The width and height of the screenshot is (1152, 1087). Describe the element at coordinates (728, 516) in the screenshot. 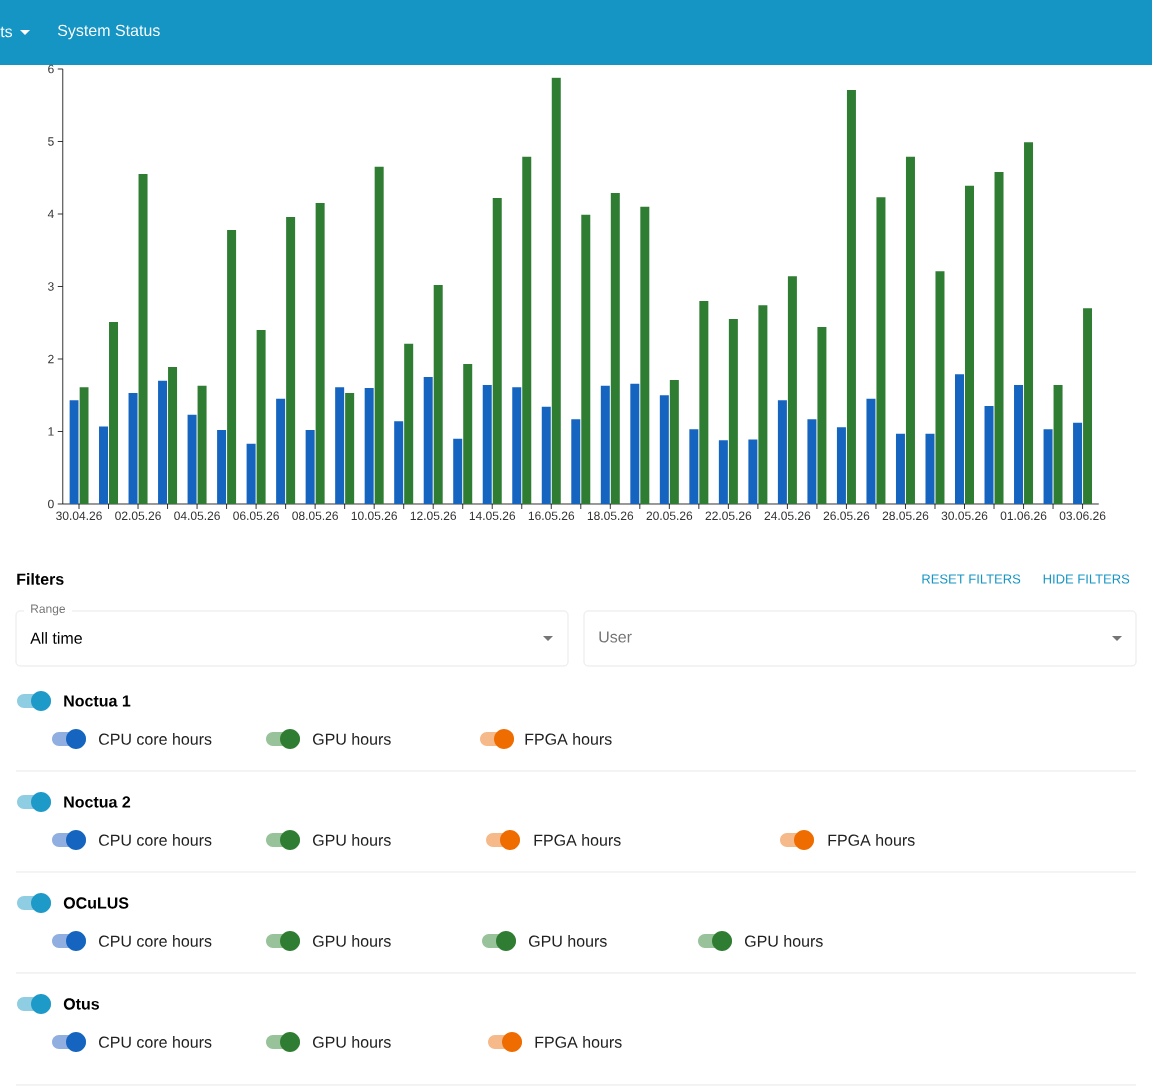

I see `x-tick-label: 22.05.26` at that location.